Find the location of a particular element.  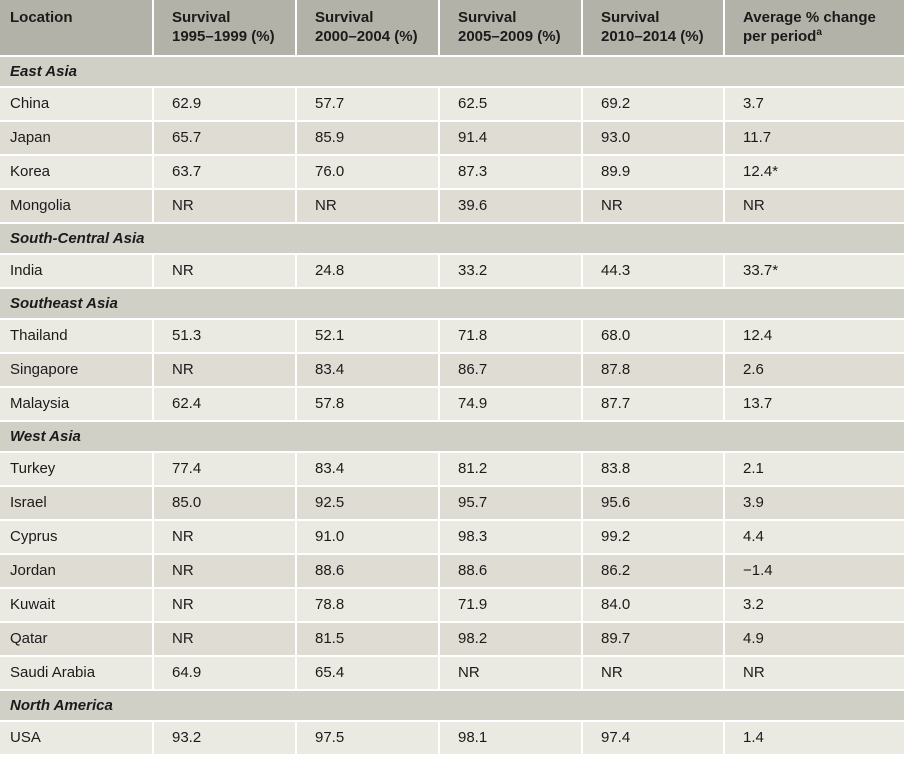

value-cell: 62.4 is located at coordinates (224, 404).